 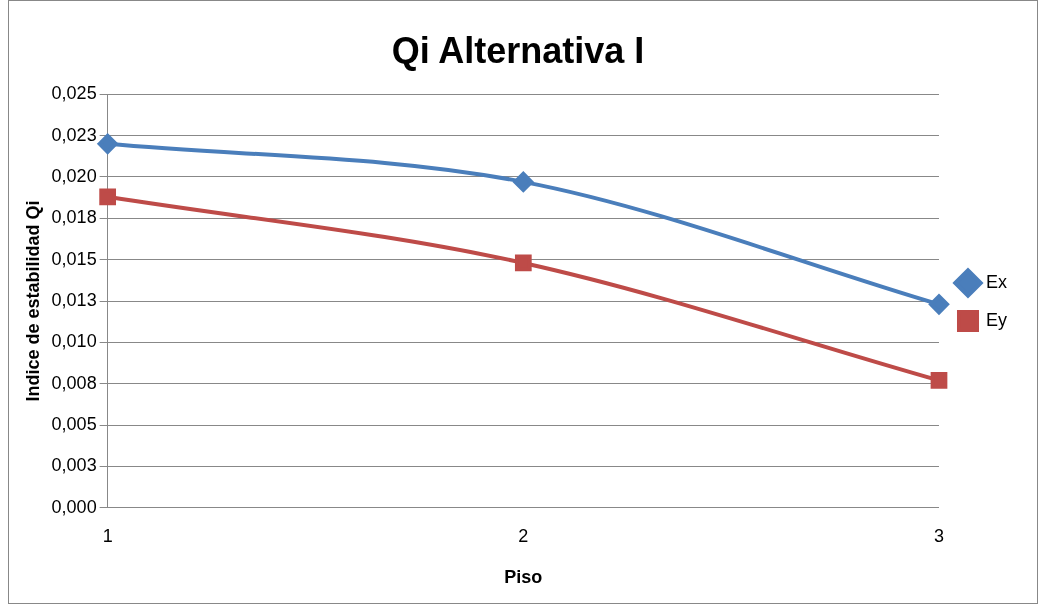 What do you see at coordinates (996, 281) in the screenshot?
I see `legend-label: Ex` at bounding box center [996, 281].